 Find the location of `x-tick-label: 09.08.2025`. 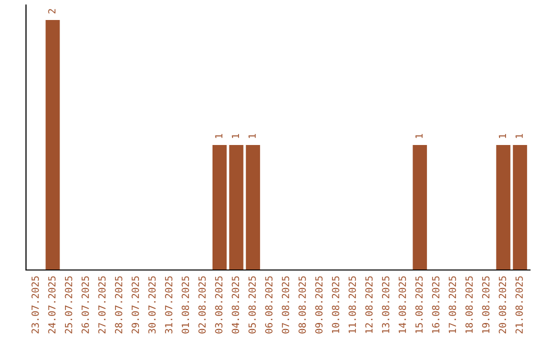

x-tick-label: 09.08.2025 is located at coordinates (319, 305).